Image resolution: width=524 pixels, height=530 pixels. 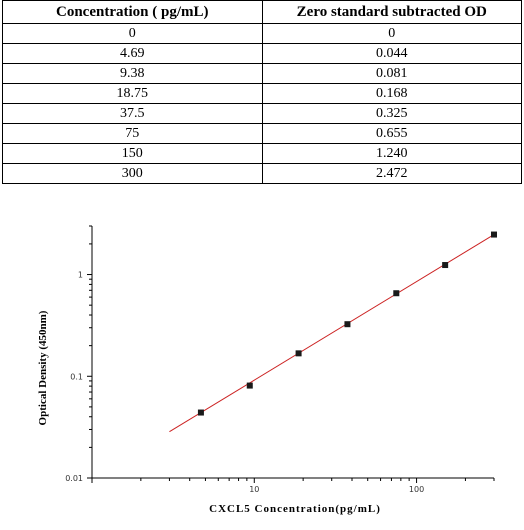 What do you see at coordinates (132, 73) in the screenshot?
I see `cell-concentration: 9.38` at bounding box center [132, 73].